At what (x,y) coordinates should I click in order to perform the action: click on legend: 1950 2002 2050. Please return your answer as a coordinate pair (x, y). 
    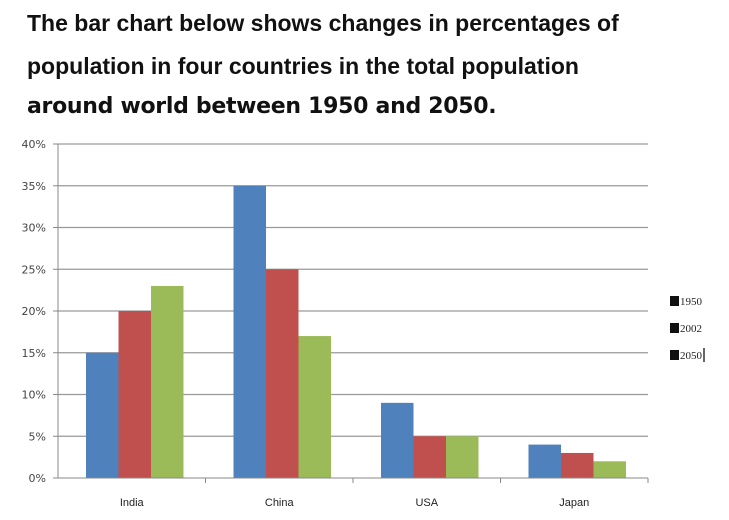
    Looking at the image, I should click on (687, 329).